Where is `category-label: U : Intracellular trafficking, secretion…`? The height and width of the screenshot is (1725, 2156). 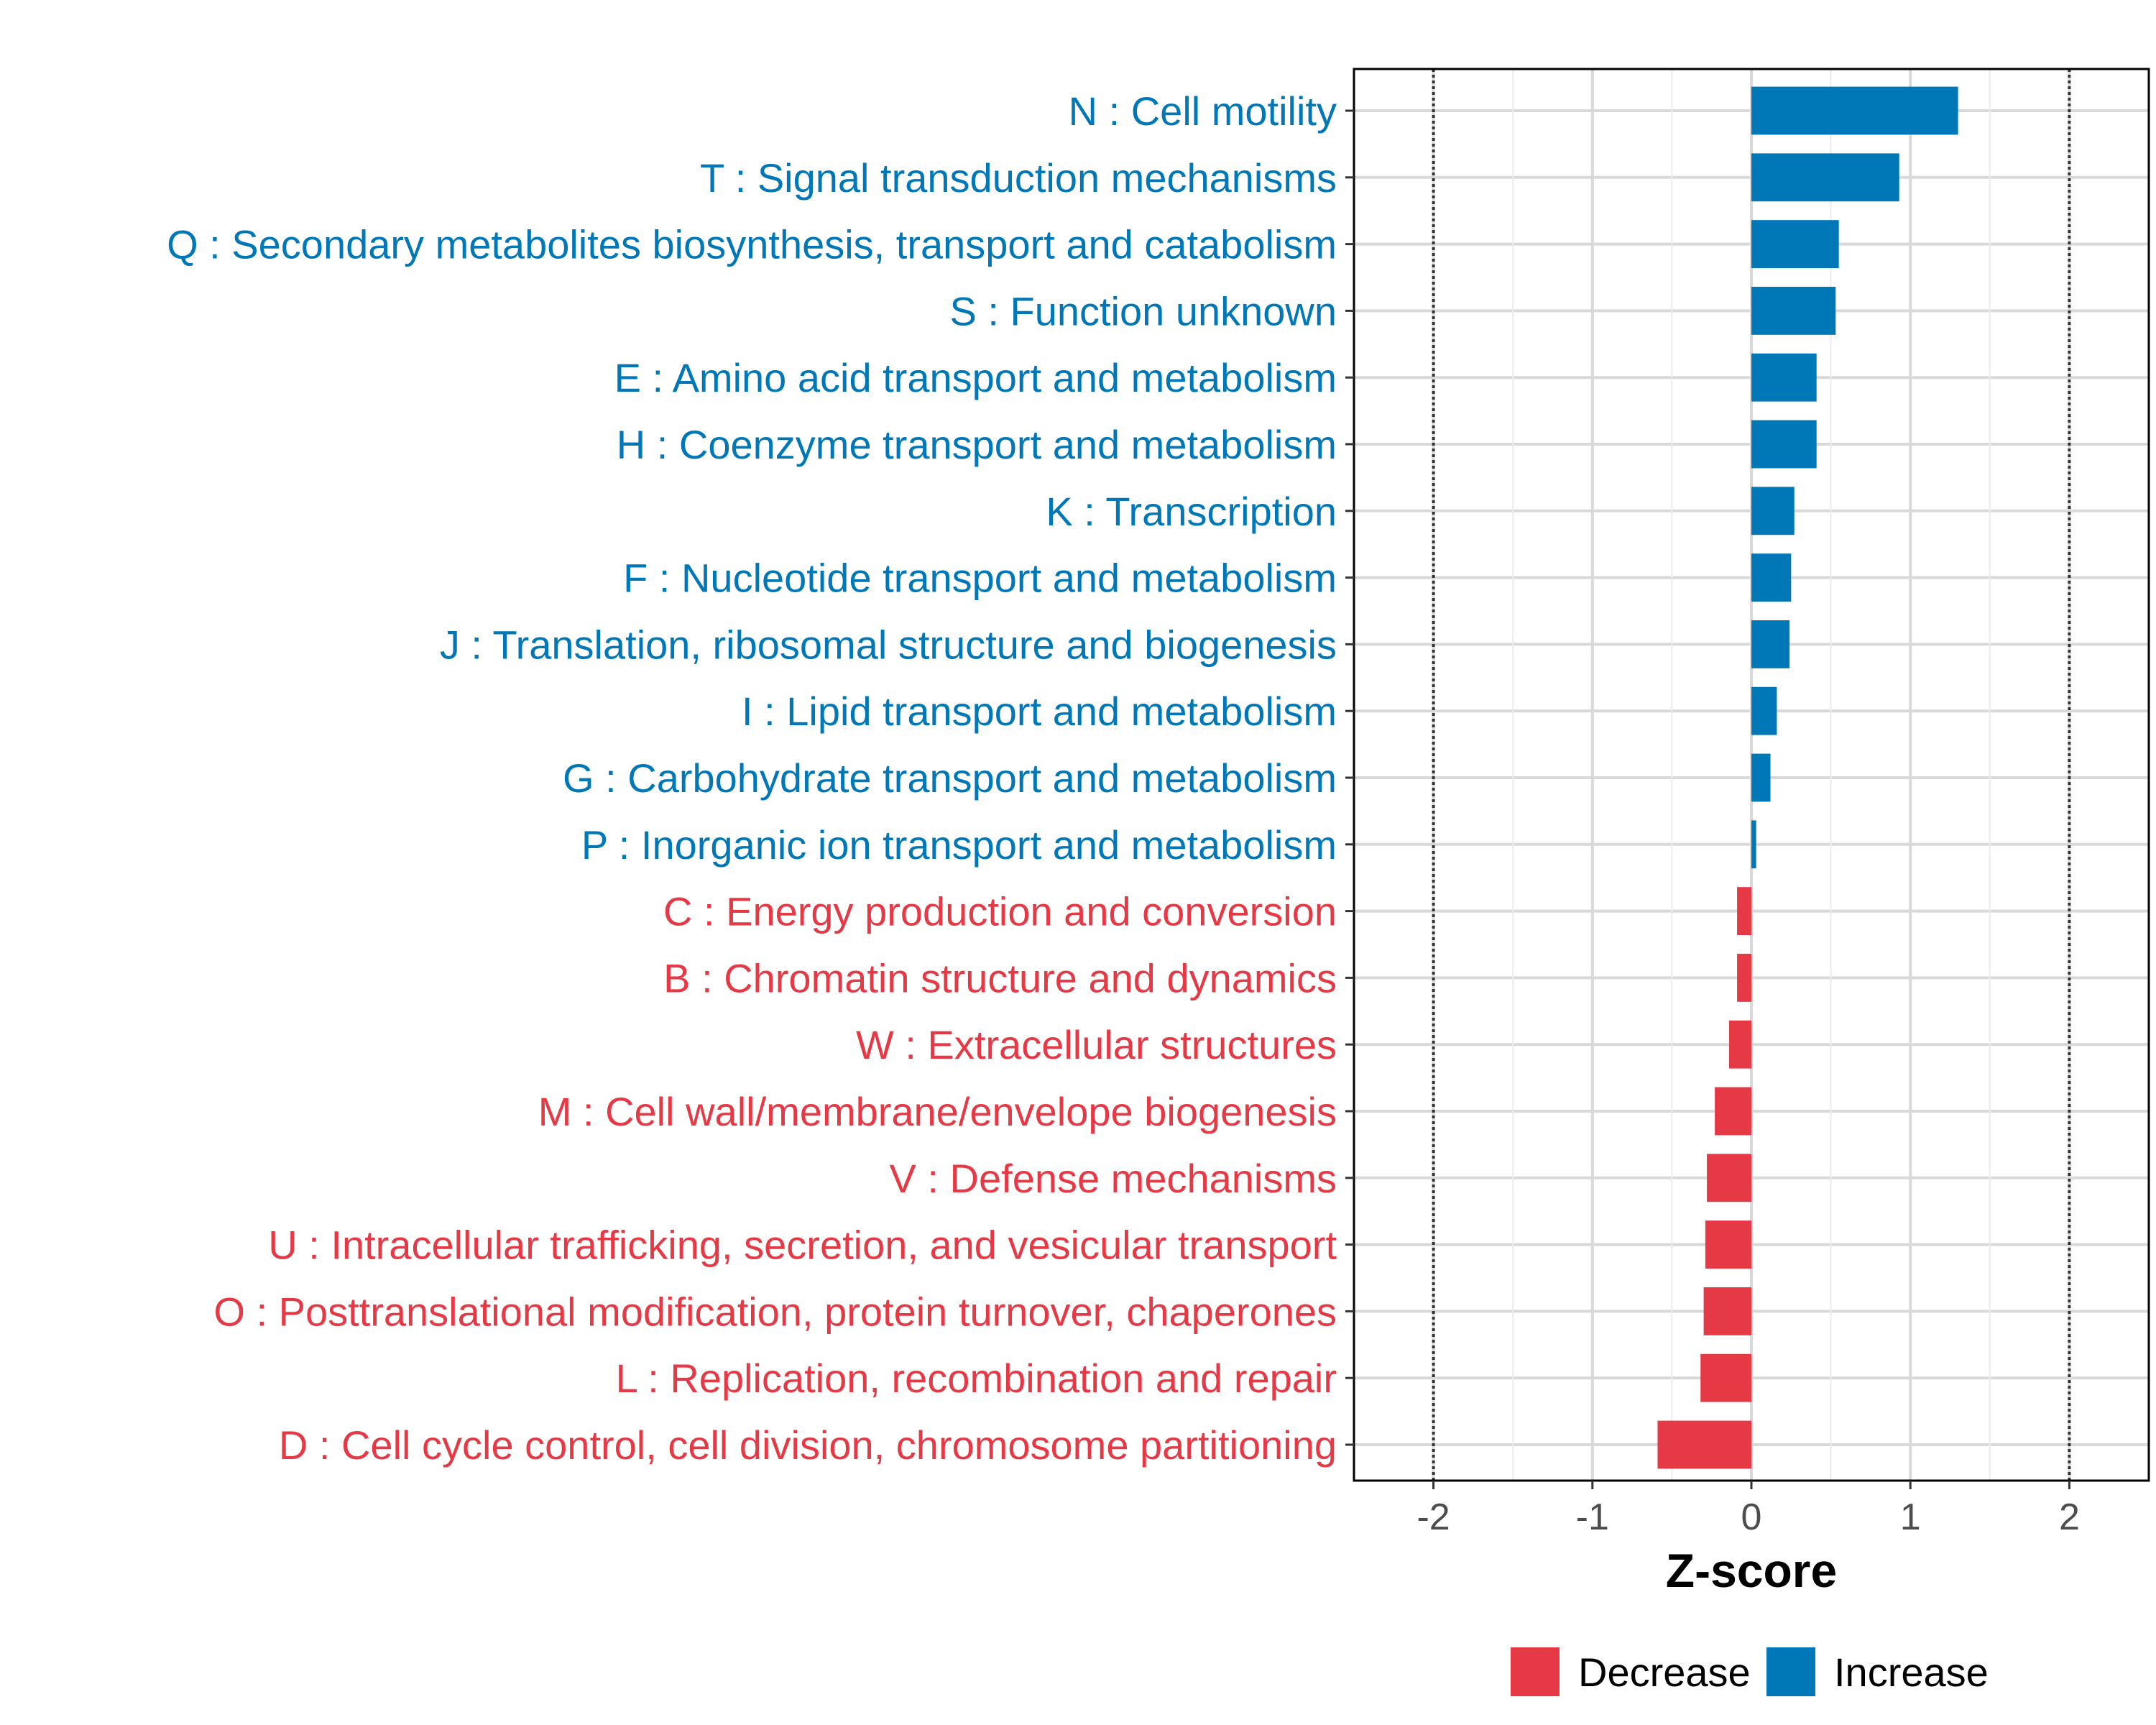
category-label: U : Intracellular trafficking, secretion… is located at coordinates (802, 1245).